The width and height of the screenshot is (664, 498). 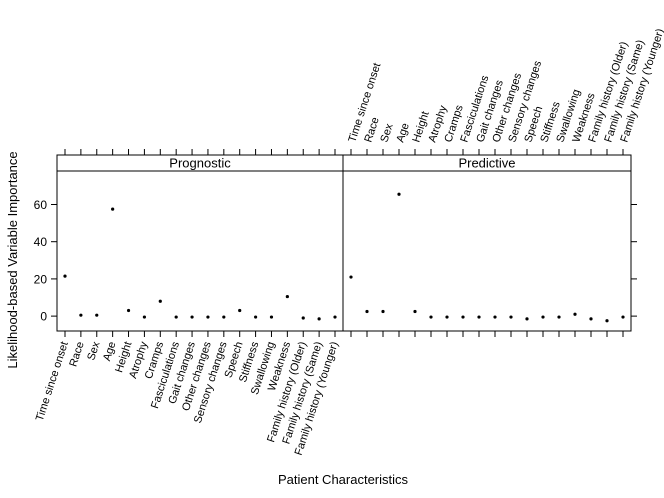 I want to click on point-predictive-time-since-onset, so click(x=351, y=277).